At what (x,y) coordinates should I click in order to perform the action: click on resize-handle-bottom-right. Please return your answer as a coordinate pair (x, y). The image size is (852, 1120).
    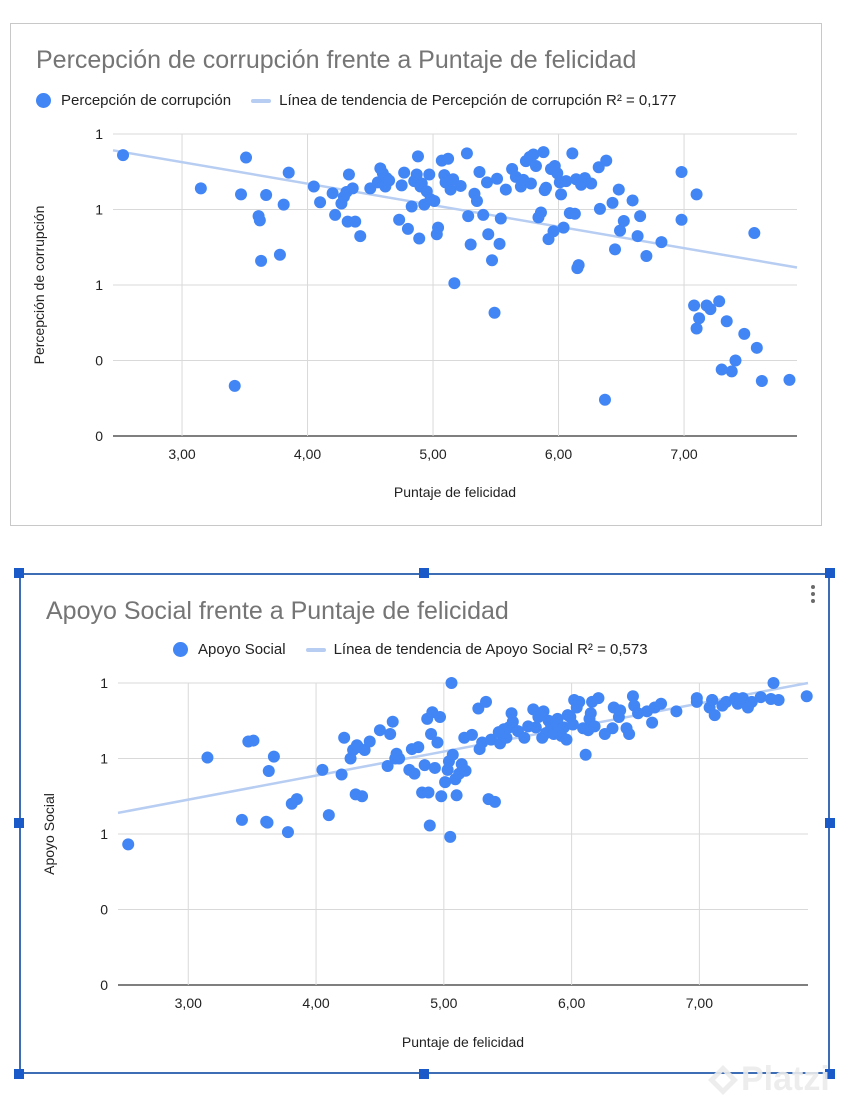
    Looking at the image, I should click on (830, 1074).